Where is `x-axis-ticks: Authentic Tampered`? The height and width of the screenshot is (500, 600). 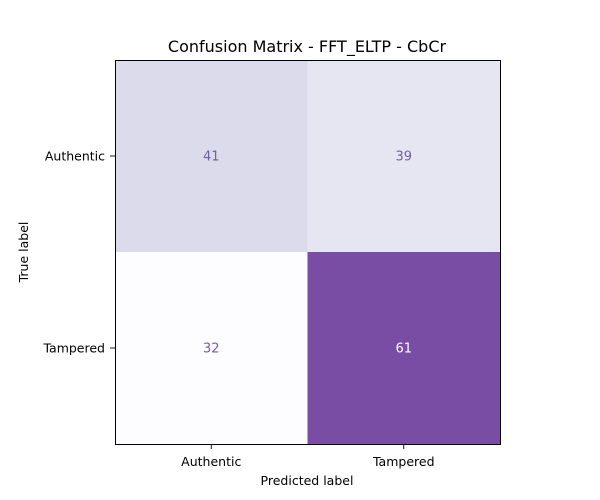 x-axis-ticks: Authentic Tampered is located at coordinates (308, 456).